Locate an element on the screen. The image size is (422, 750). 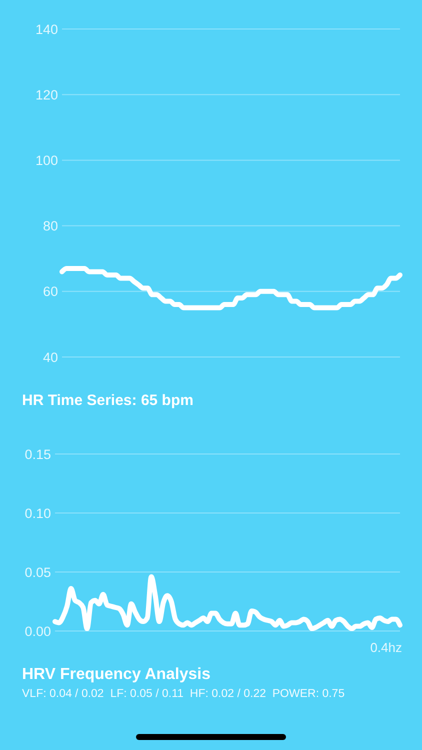
y-tick-label: 60 is located at coordinates (50, 292).